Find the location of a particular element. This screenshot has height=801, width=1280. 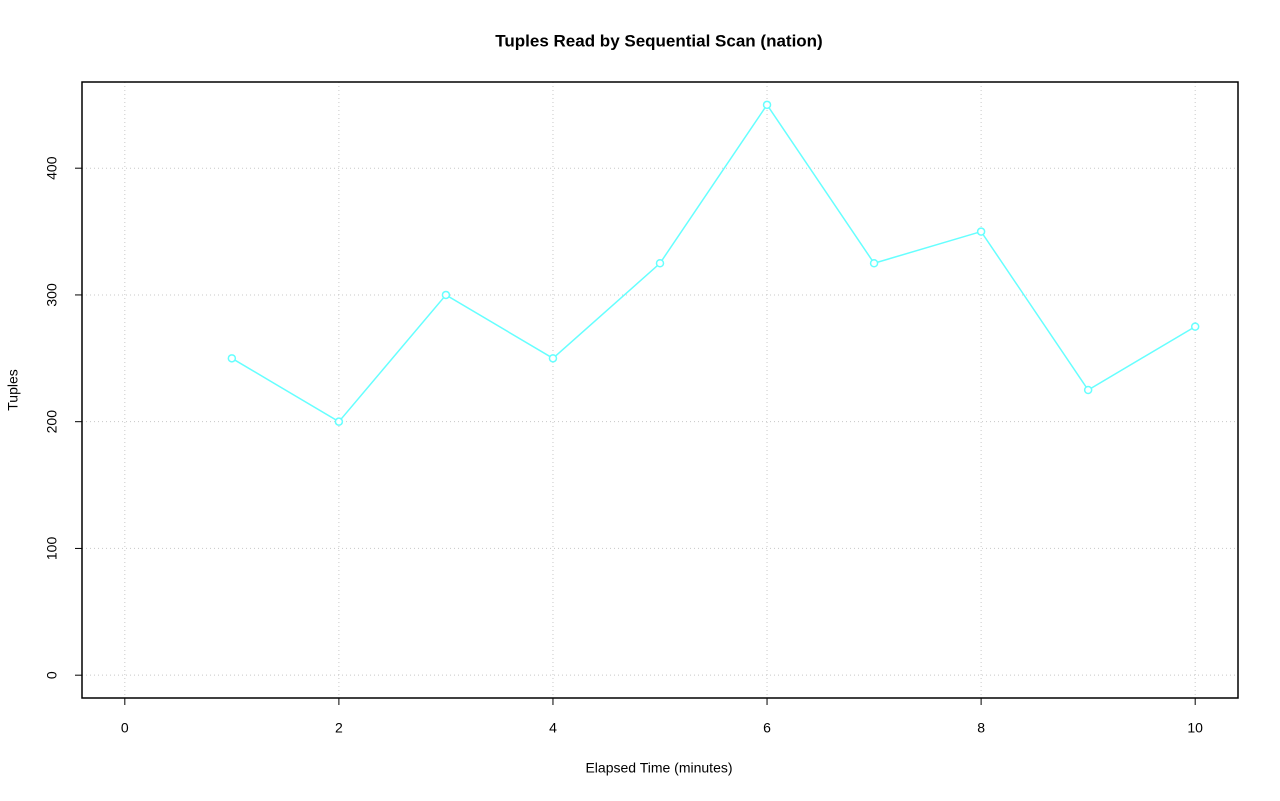

y-tick-label: 200 is located at coordinates (52, 422).